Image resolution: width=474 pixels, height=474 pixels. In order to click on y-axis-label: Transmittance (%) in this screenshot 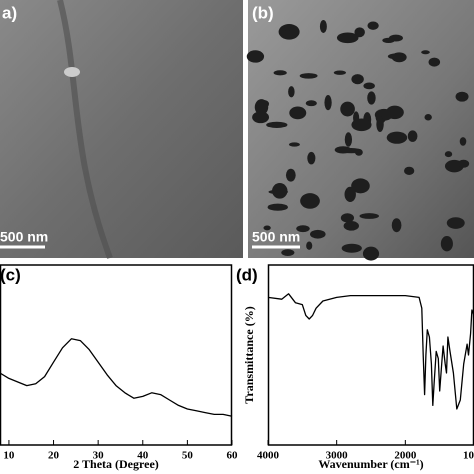, I will do `click(249, 354)`.